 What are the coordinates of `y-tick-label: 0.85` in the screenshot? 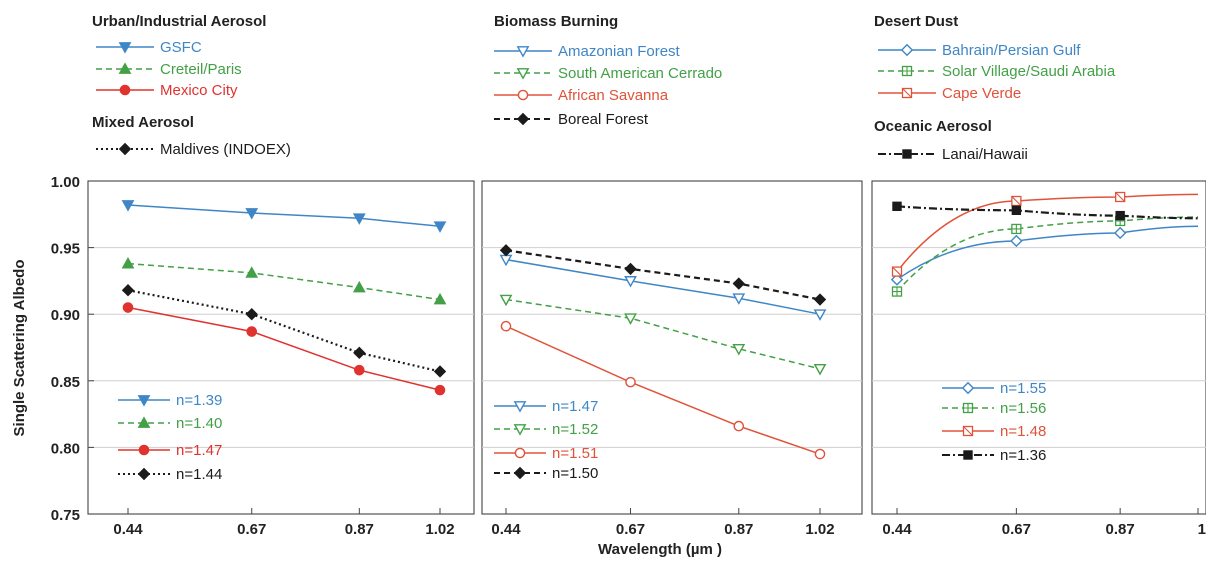 It's located at (65, 382).